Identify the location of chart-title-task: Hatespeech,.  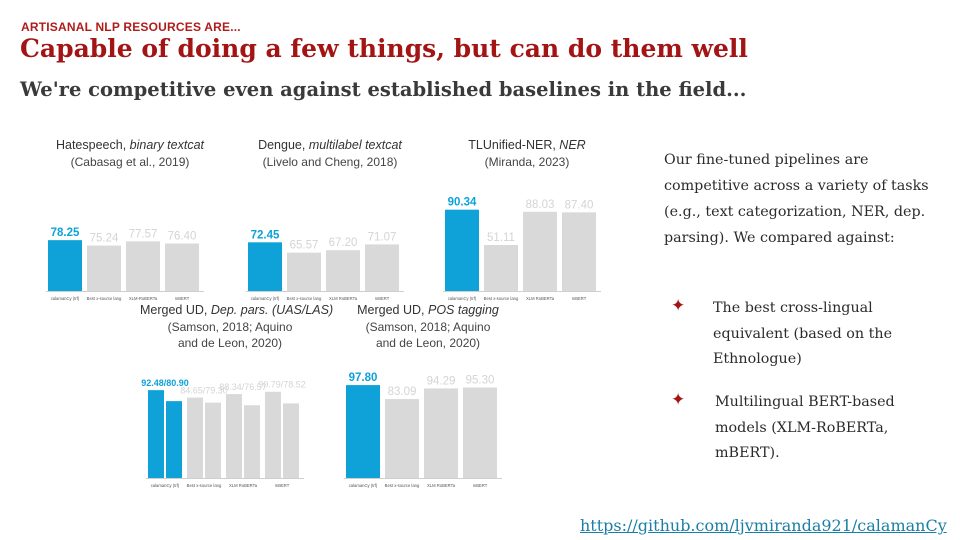
(92, 145).